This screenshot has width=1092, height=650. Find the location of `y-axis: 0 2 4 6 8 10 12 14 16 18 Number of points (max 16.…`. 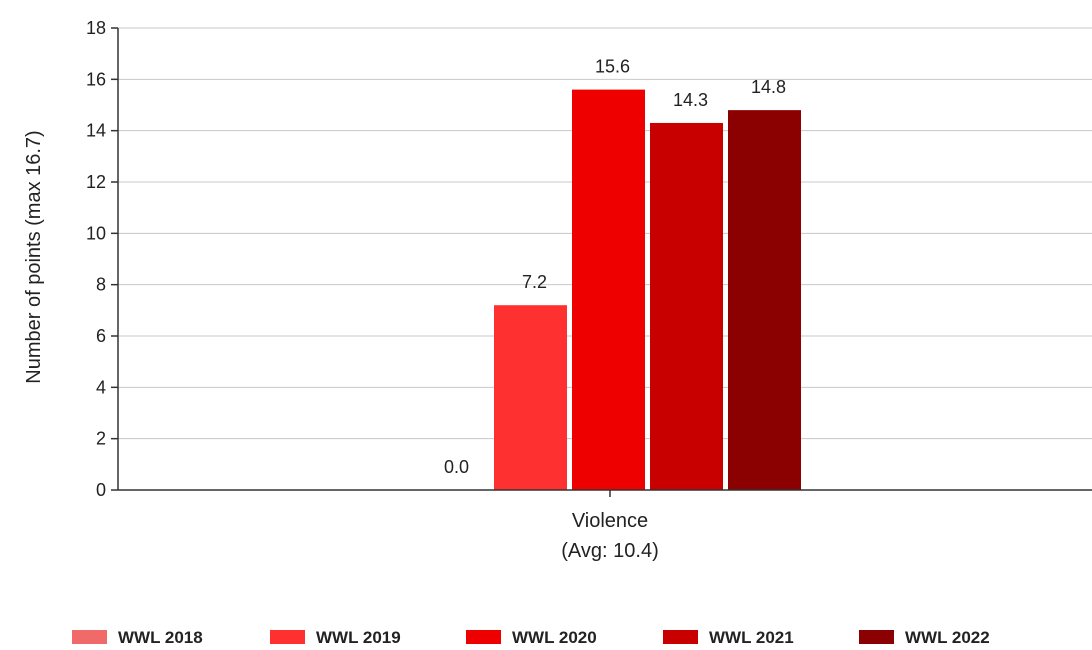

y-axis: 0 2 4 6 8 10 12 14 16 18 Number of points (max 16.… is located at coordinates (71, 259).